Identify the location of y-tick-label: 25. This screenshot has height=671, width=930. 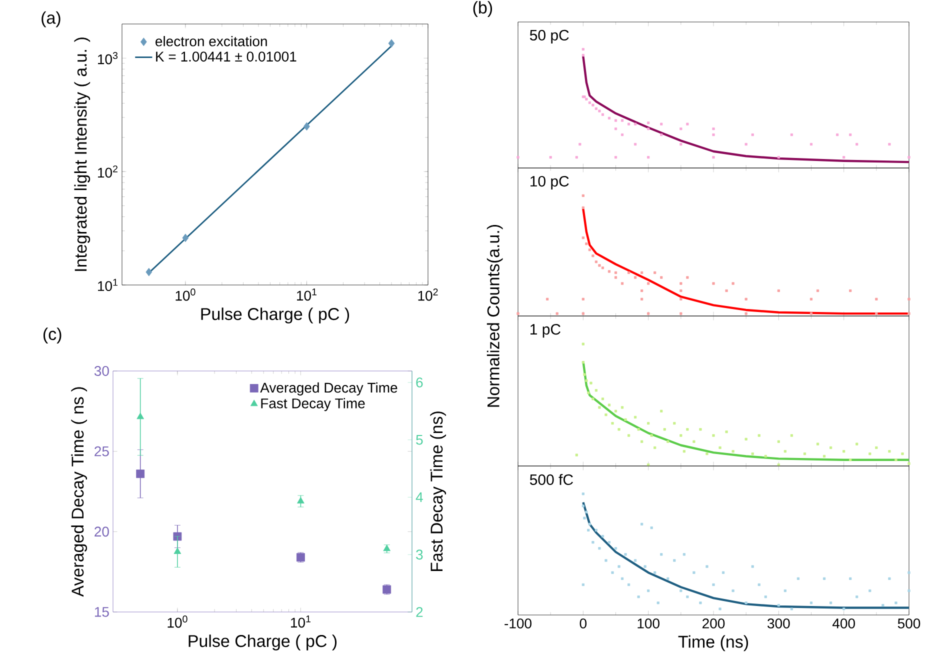
(101, 451).